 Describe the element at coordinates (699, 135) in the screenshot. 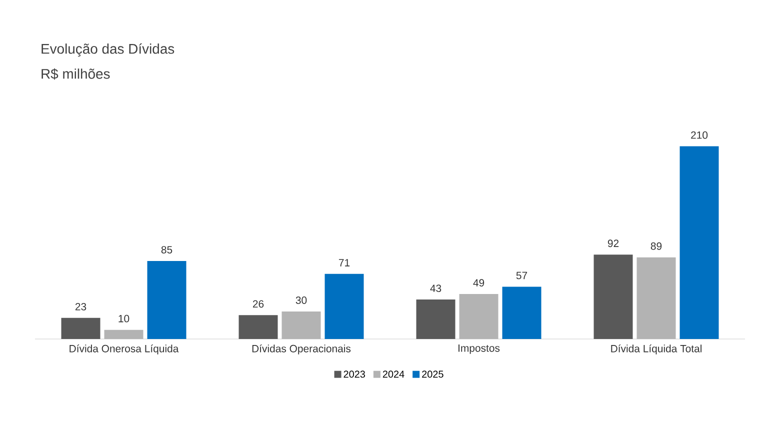

I see `data-label: 210` at that location.